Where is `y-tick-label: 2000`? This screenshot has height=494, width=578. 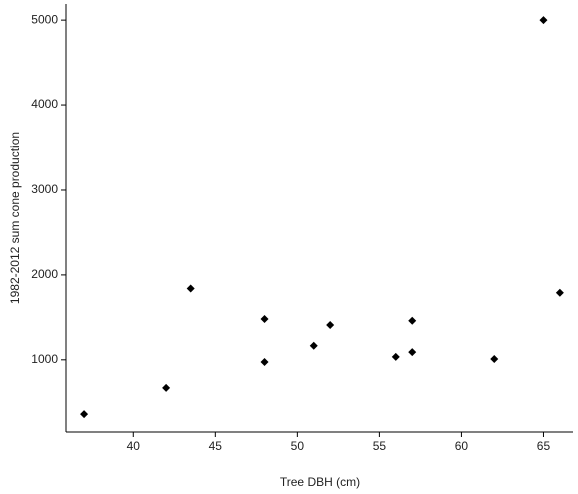 y-tick-label: 2000 is located at coordinates (44, 274).